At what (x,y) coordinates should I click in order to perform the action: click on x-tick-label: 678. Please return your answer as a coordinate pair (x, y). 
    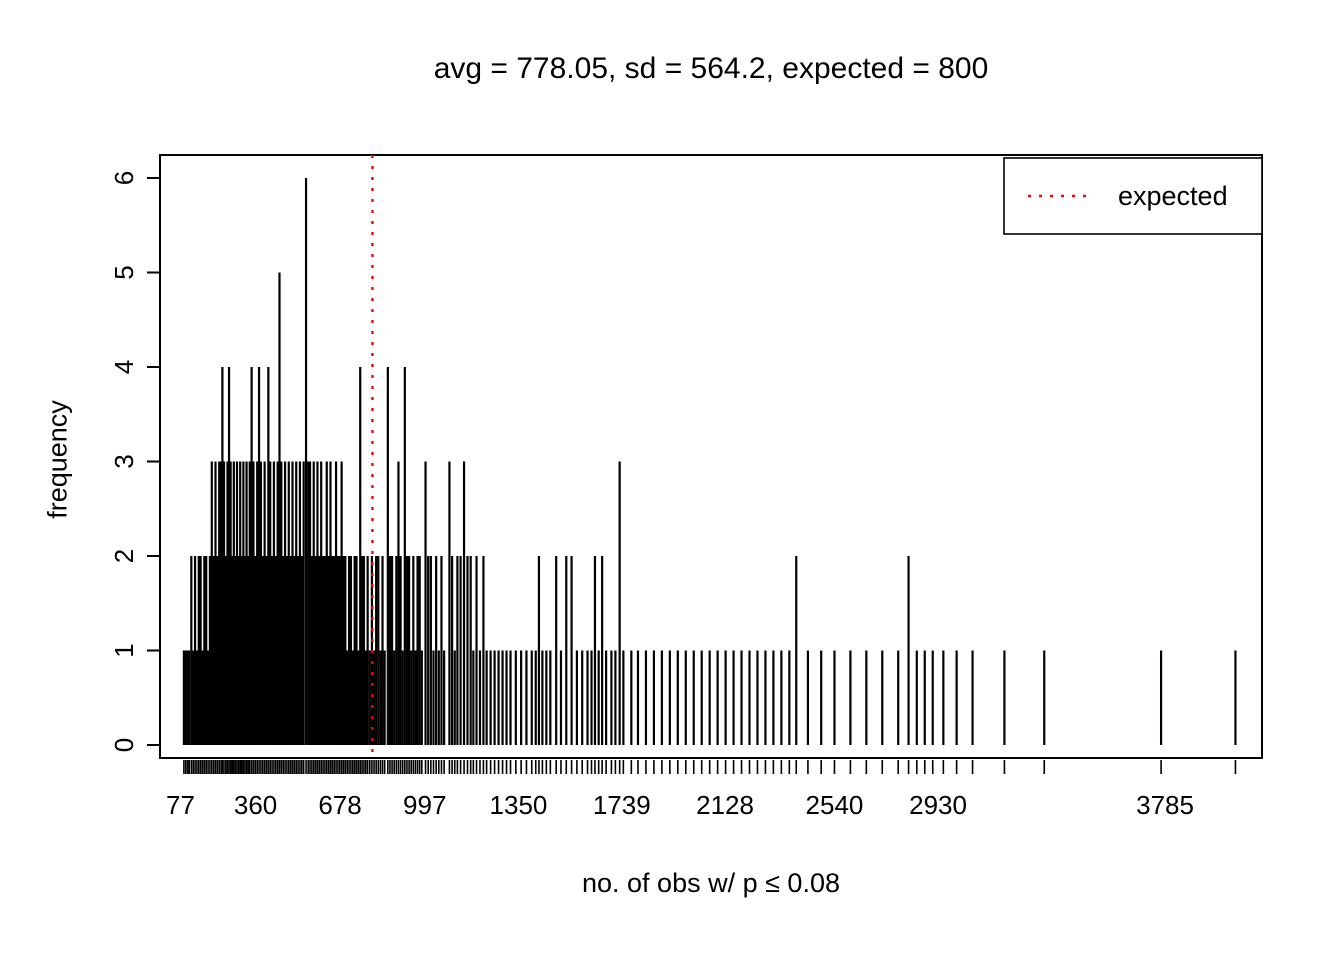
    Looking at the image, I should click on (339, 805).